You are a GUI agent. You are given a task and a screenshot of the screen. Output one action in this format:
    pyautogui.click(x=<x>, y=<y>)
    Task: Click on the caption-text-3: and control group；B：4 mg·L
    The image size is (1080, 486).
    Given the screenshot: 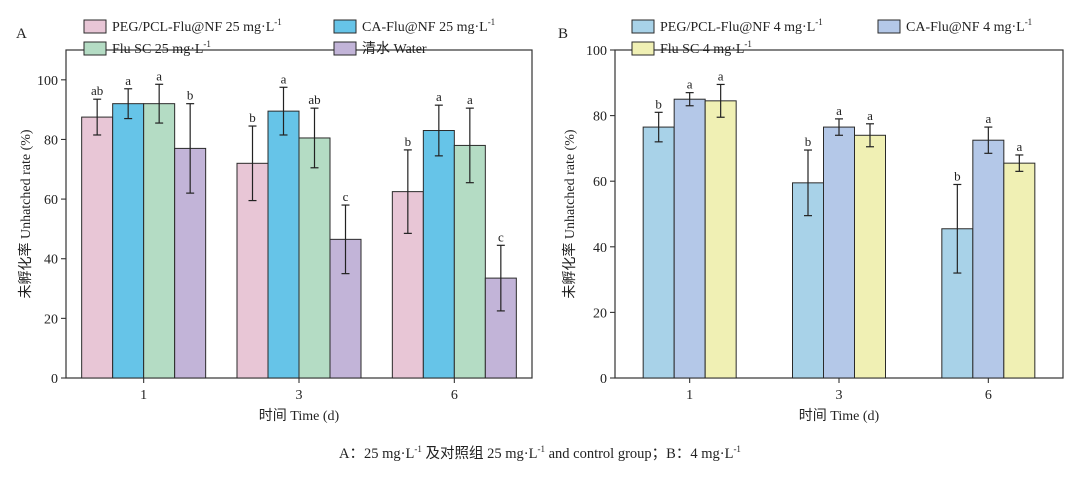 What is the action you would take?
    pyautogui.click(x=639, y=454)
    